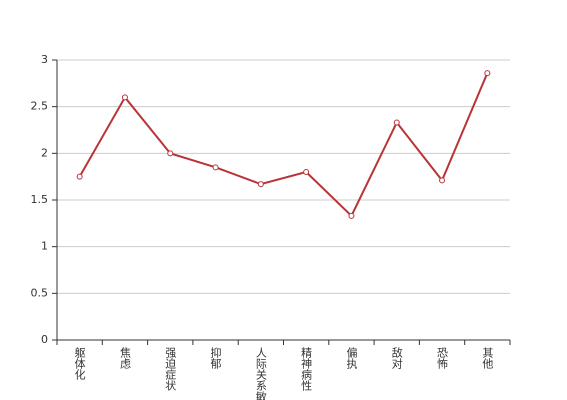 The height and width of the screenshot is (400, 567). Describe the element at coordinates (44, 59) in the screenshot. I see `y-tick-label: 3` at that location.